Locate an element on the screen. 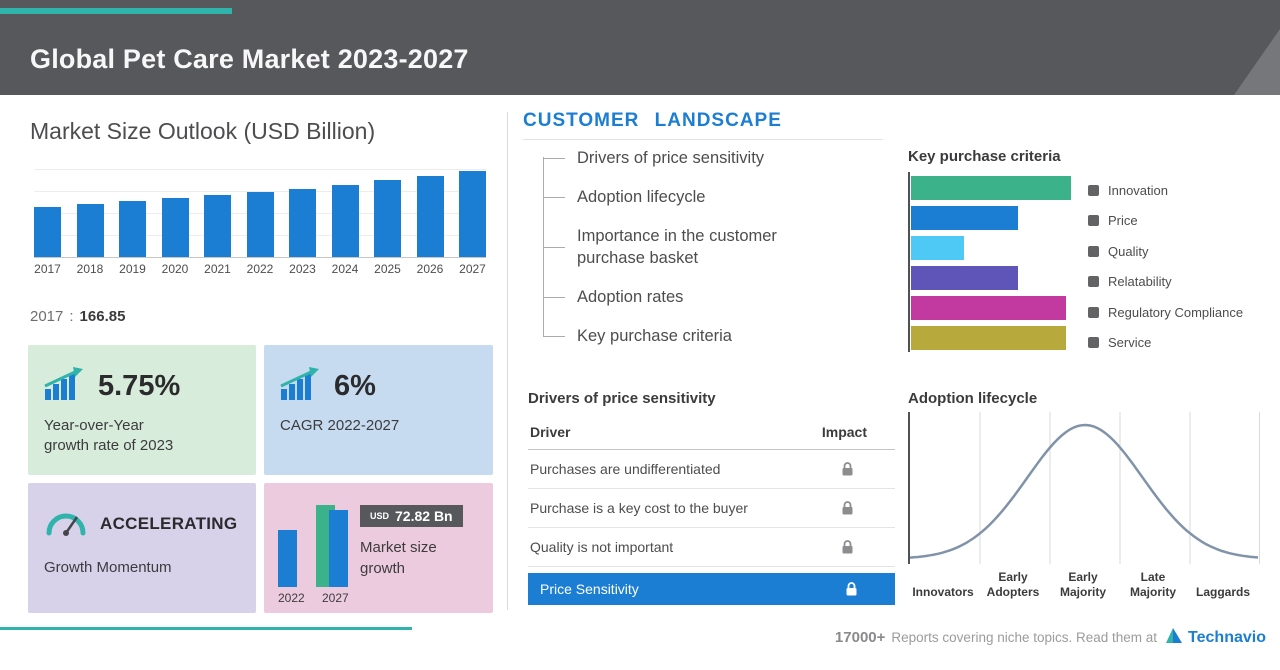  kpc-bar-regulatory-compliance is located at coordinates (988, 308).